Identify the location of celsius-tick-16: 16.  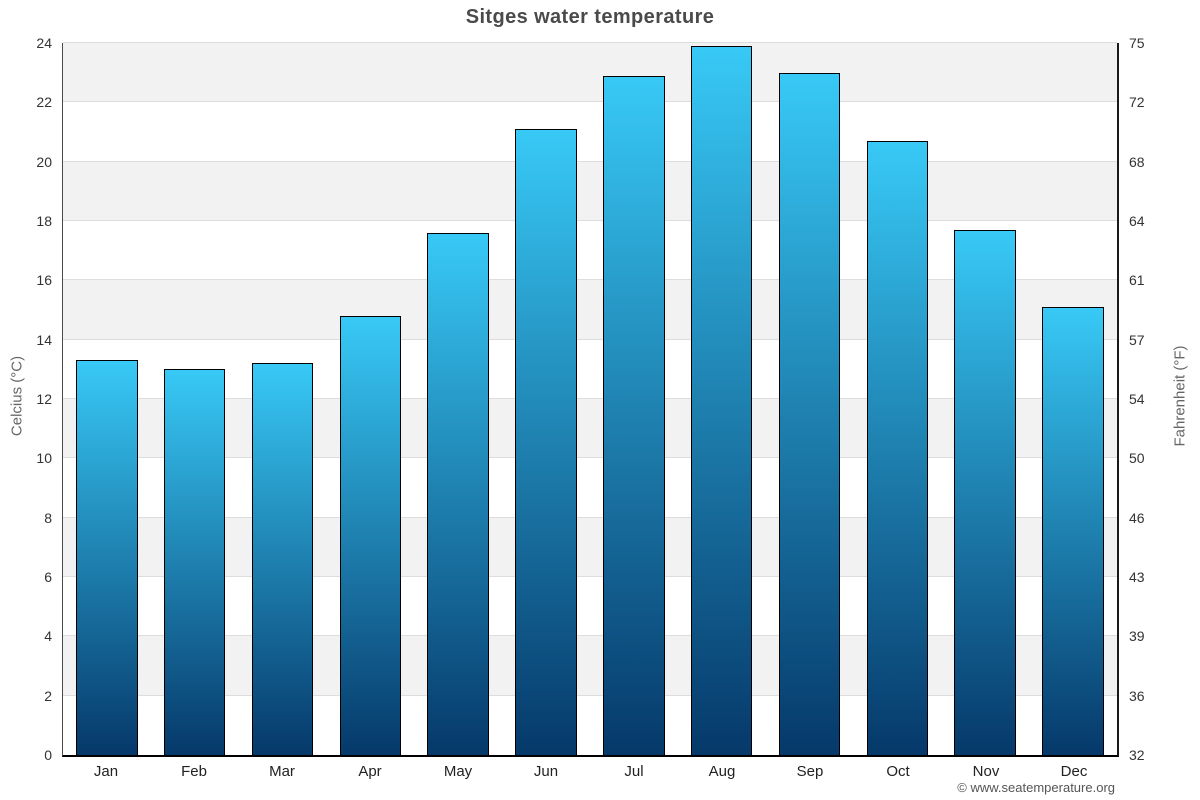
(44, 280).